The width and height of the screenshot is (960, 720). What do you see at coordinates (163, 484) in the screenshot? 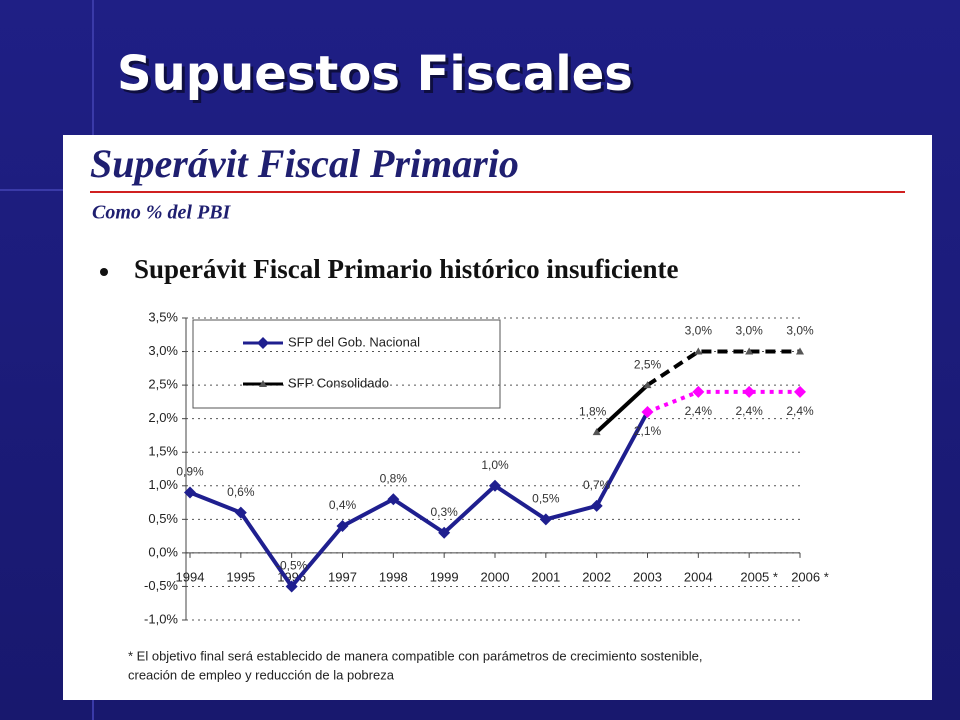
I see `y-tick-label: 1,0%` at bounding box center [163, 484].